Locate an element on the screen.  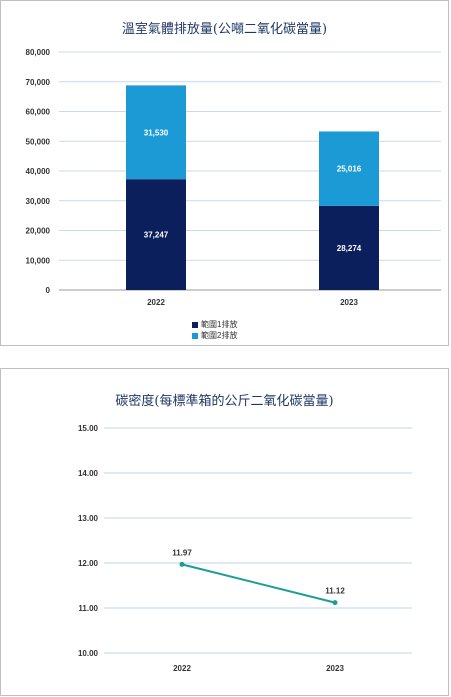
y-tick-label: 20,000 is located at coordinates (38, 231).